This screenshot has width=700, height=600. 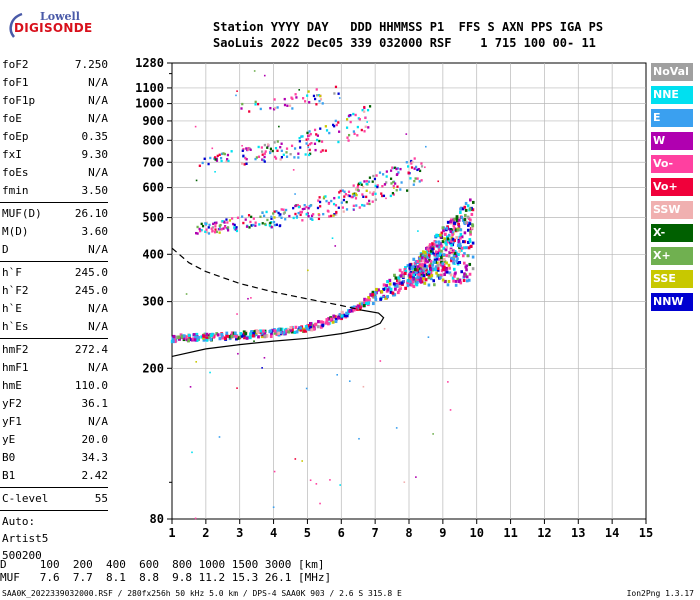 I want to click on legend-item-e: E, so click(x=672, y=118).